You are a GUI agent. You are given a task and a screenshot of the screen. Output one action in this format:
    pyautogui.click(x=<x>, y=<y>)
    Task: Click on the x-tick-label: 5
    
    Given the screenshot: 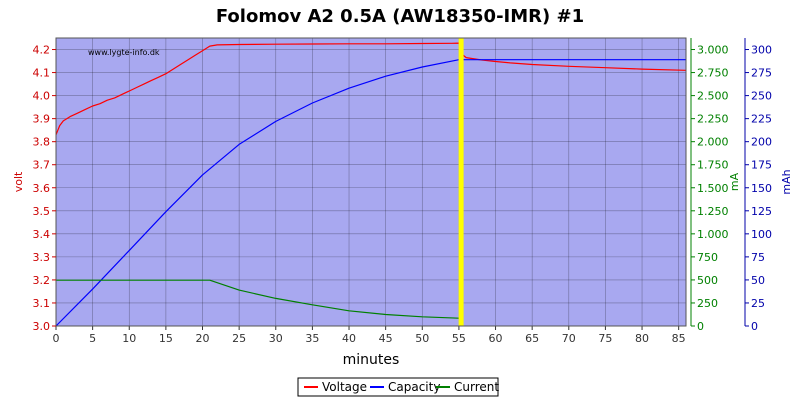 What is the action you would take?
    pyautogui.click(x=92, y=338)
    